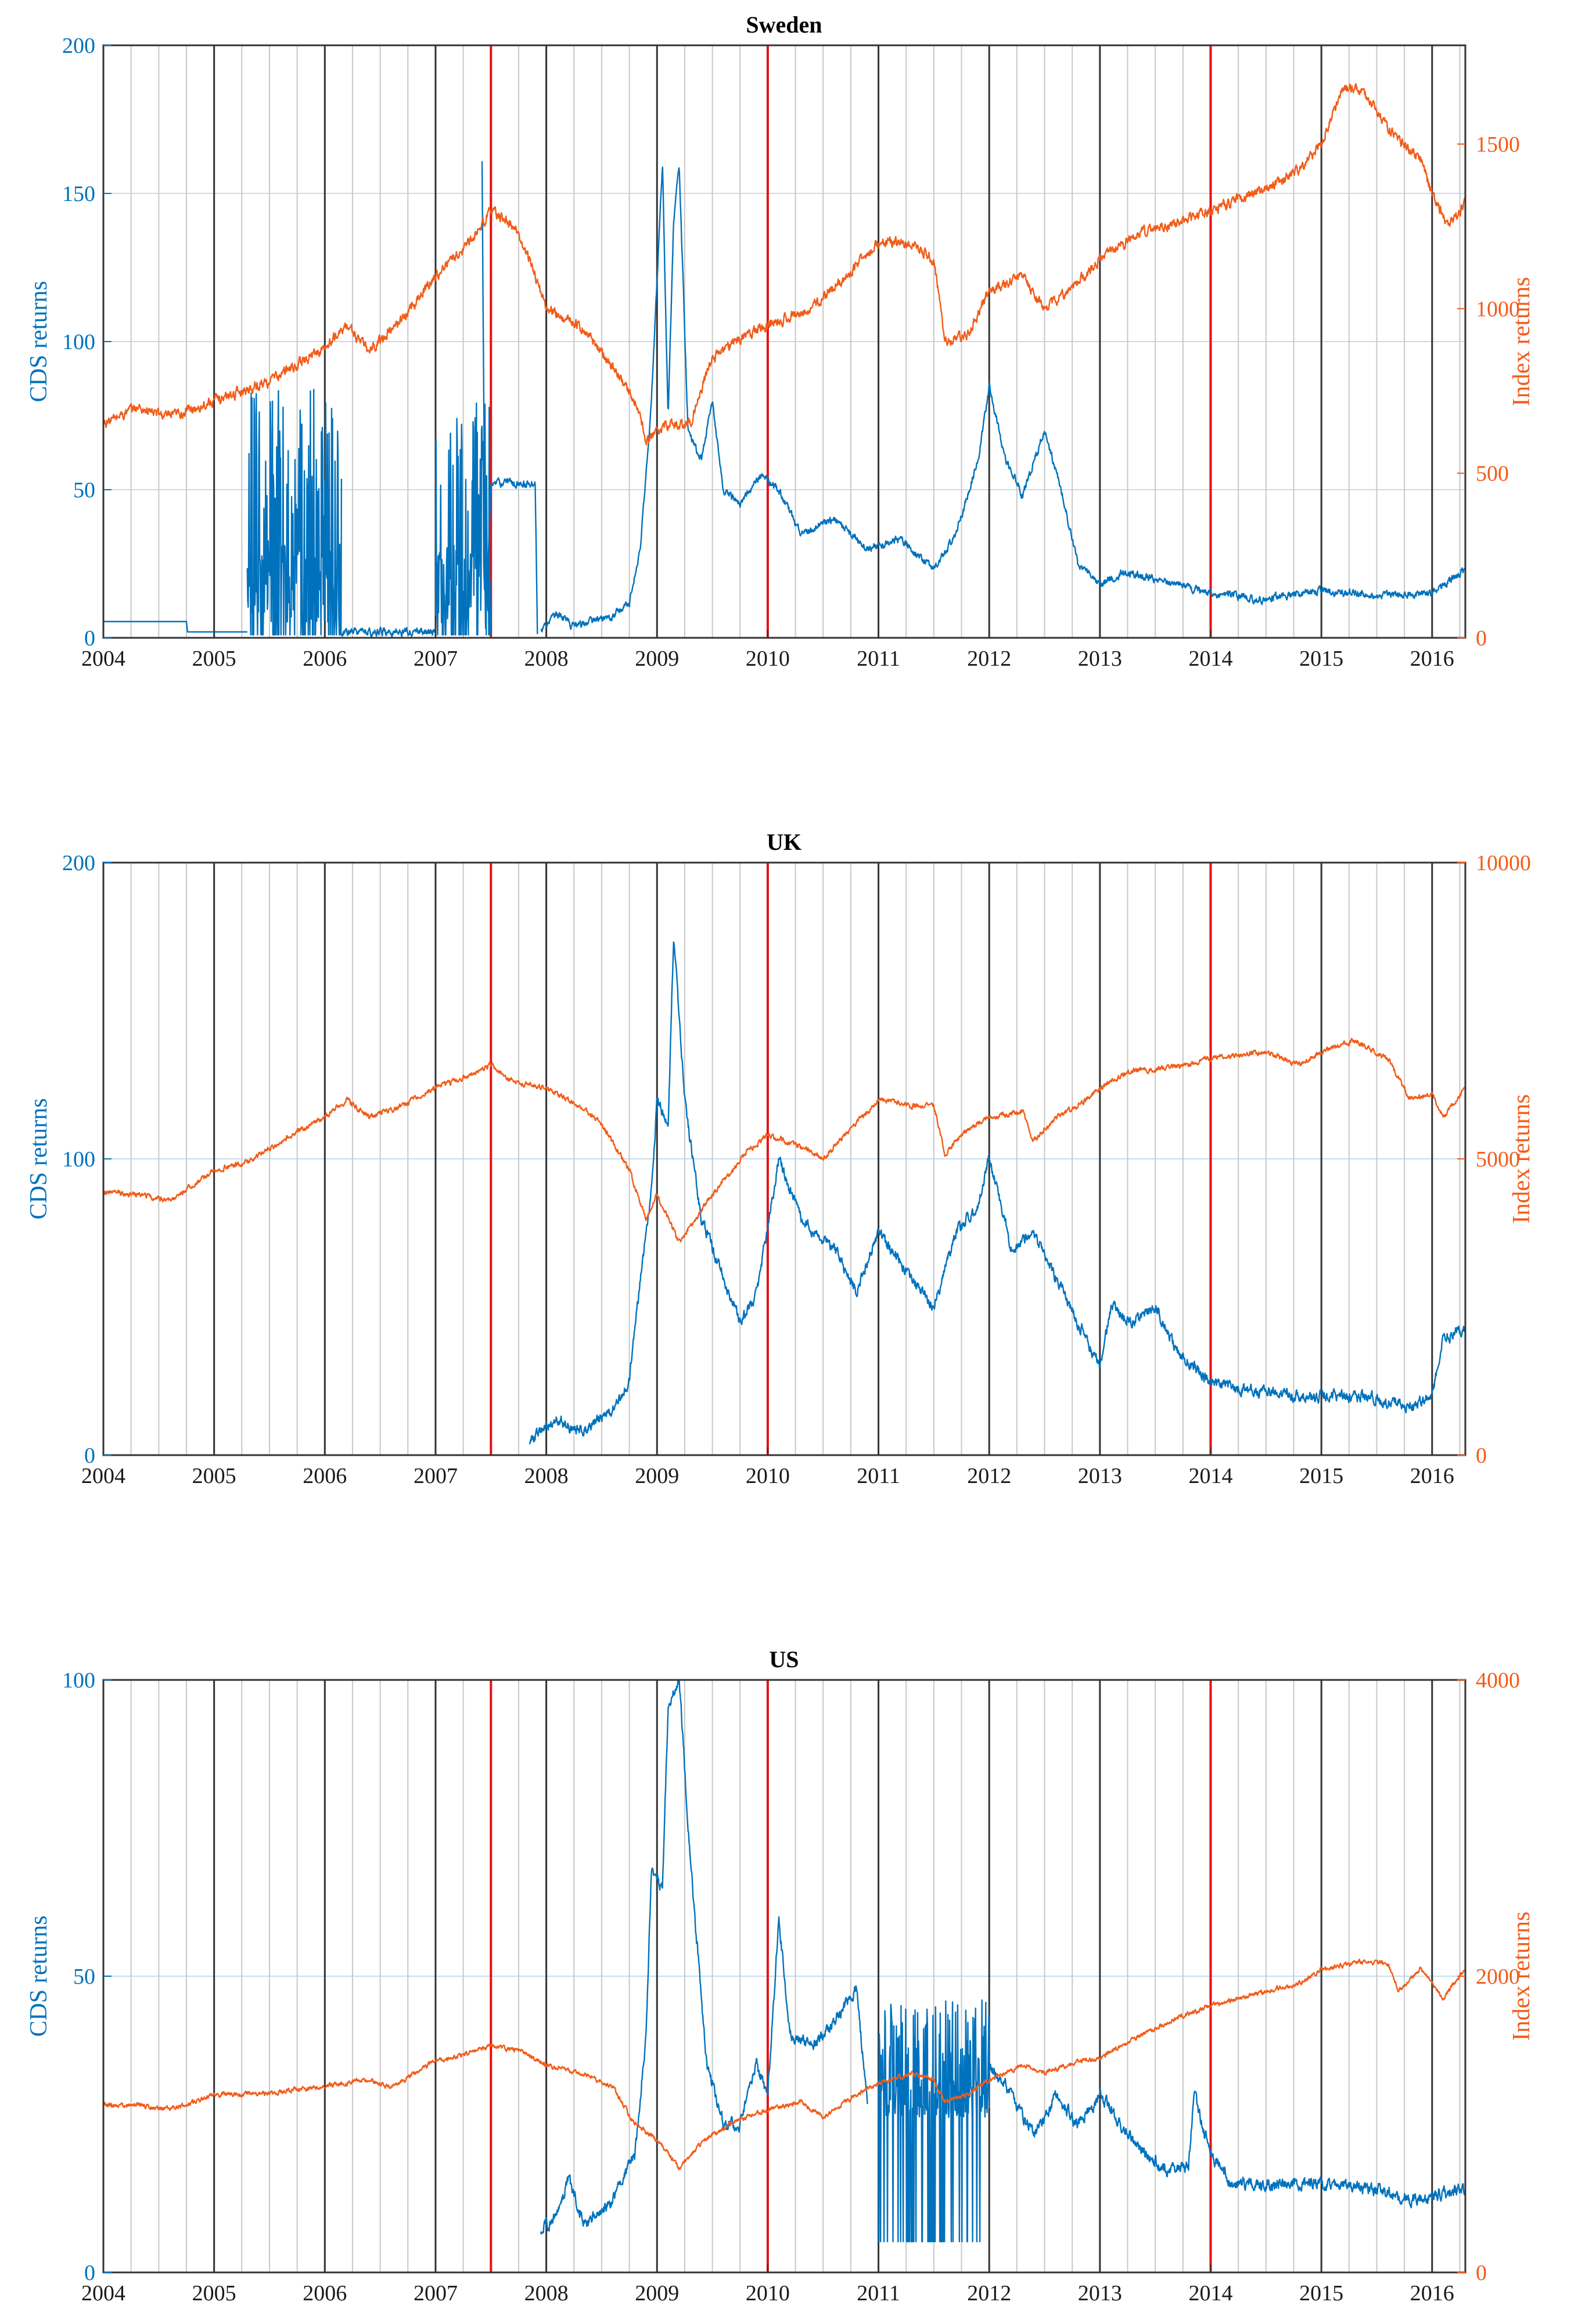 The image size is (1596, 2316). What do you see at coordinates (78, 194) in the screenshot?
I see `y-tick-label-left: 150` at bounding box center [78, 194].